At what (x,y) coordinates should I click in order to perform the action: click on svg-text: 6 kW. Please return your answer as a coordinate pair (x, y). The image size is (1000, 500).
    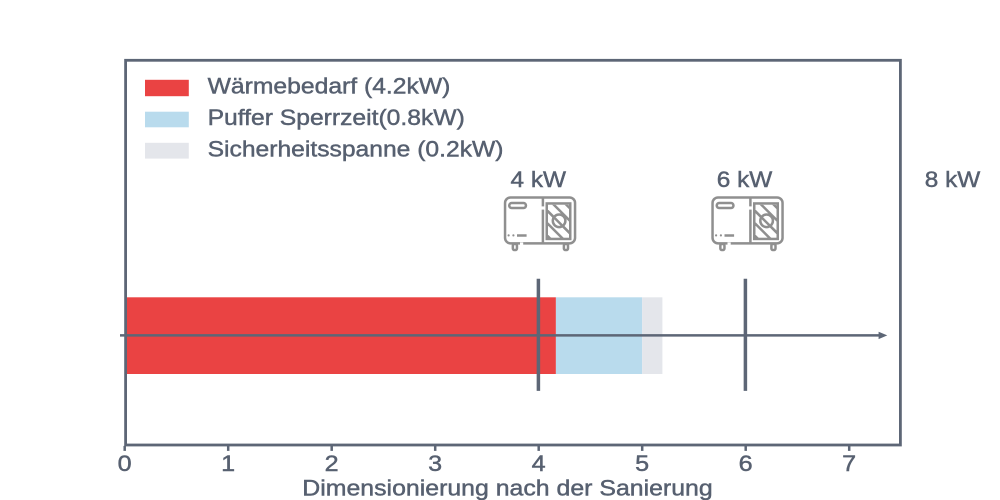
    Looking at the image, I should click on (745, 179).